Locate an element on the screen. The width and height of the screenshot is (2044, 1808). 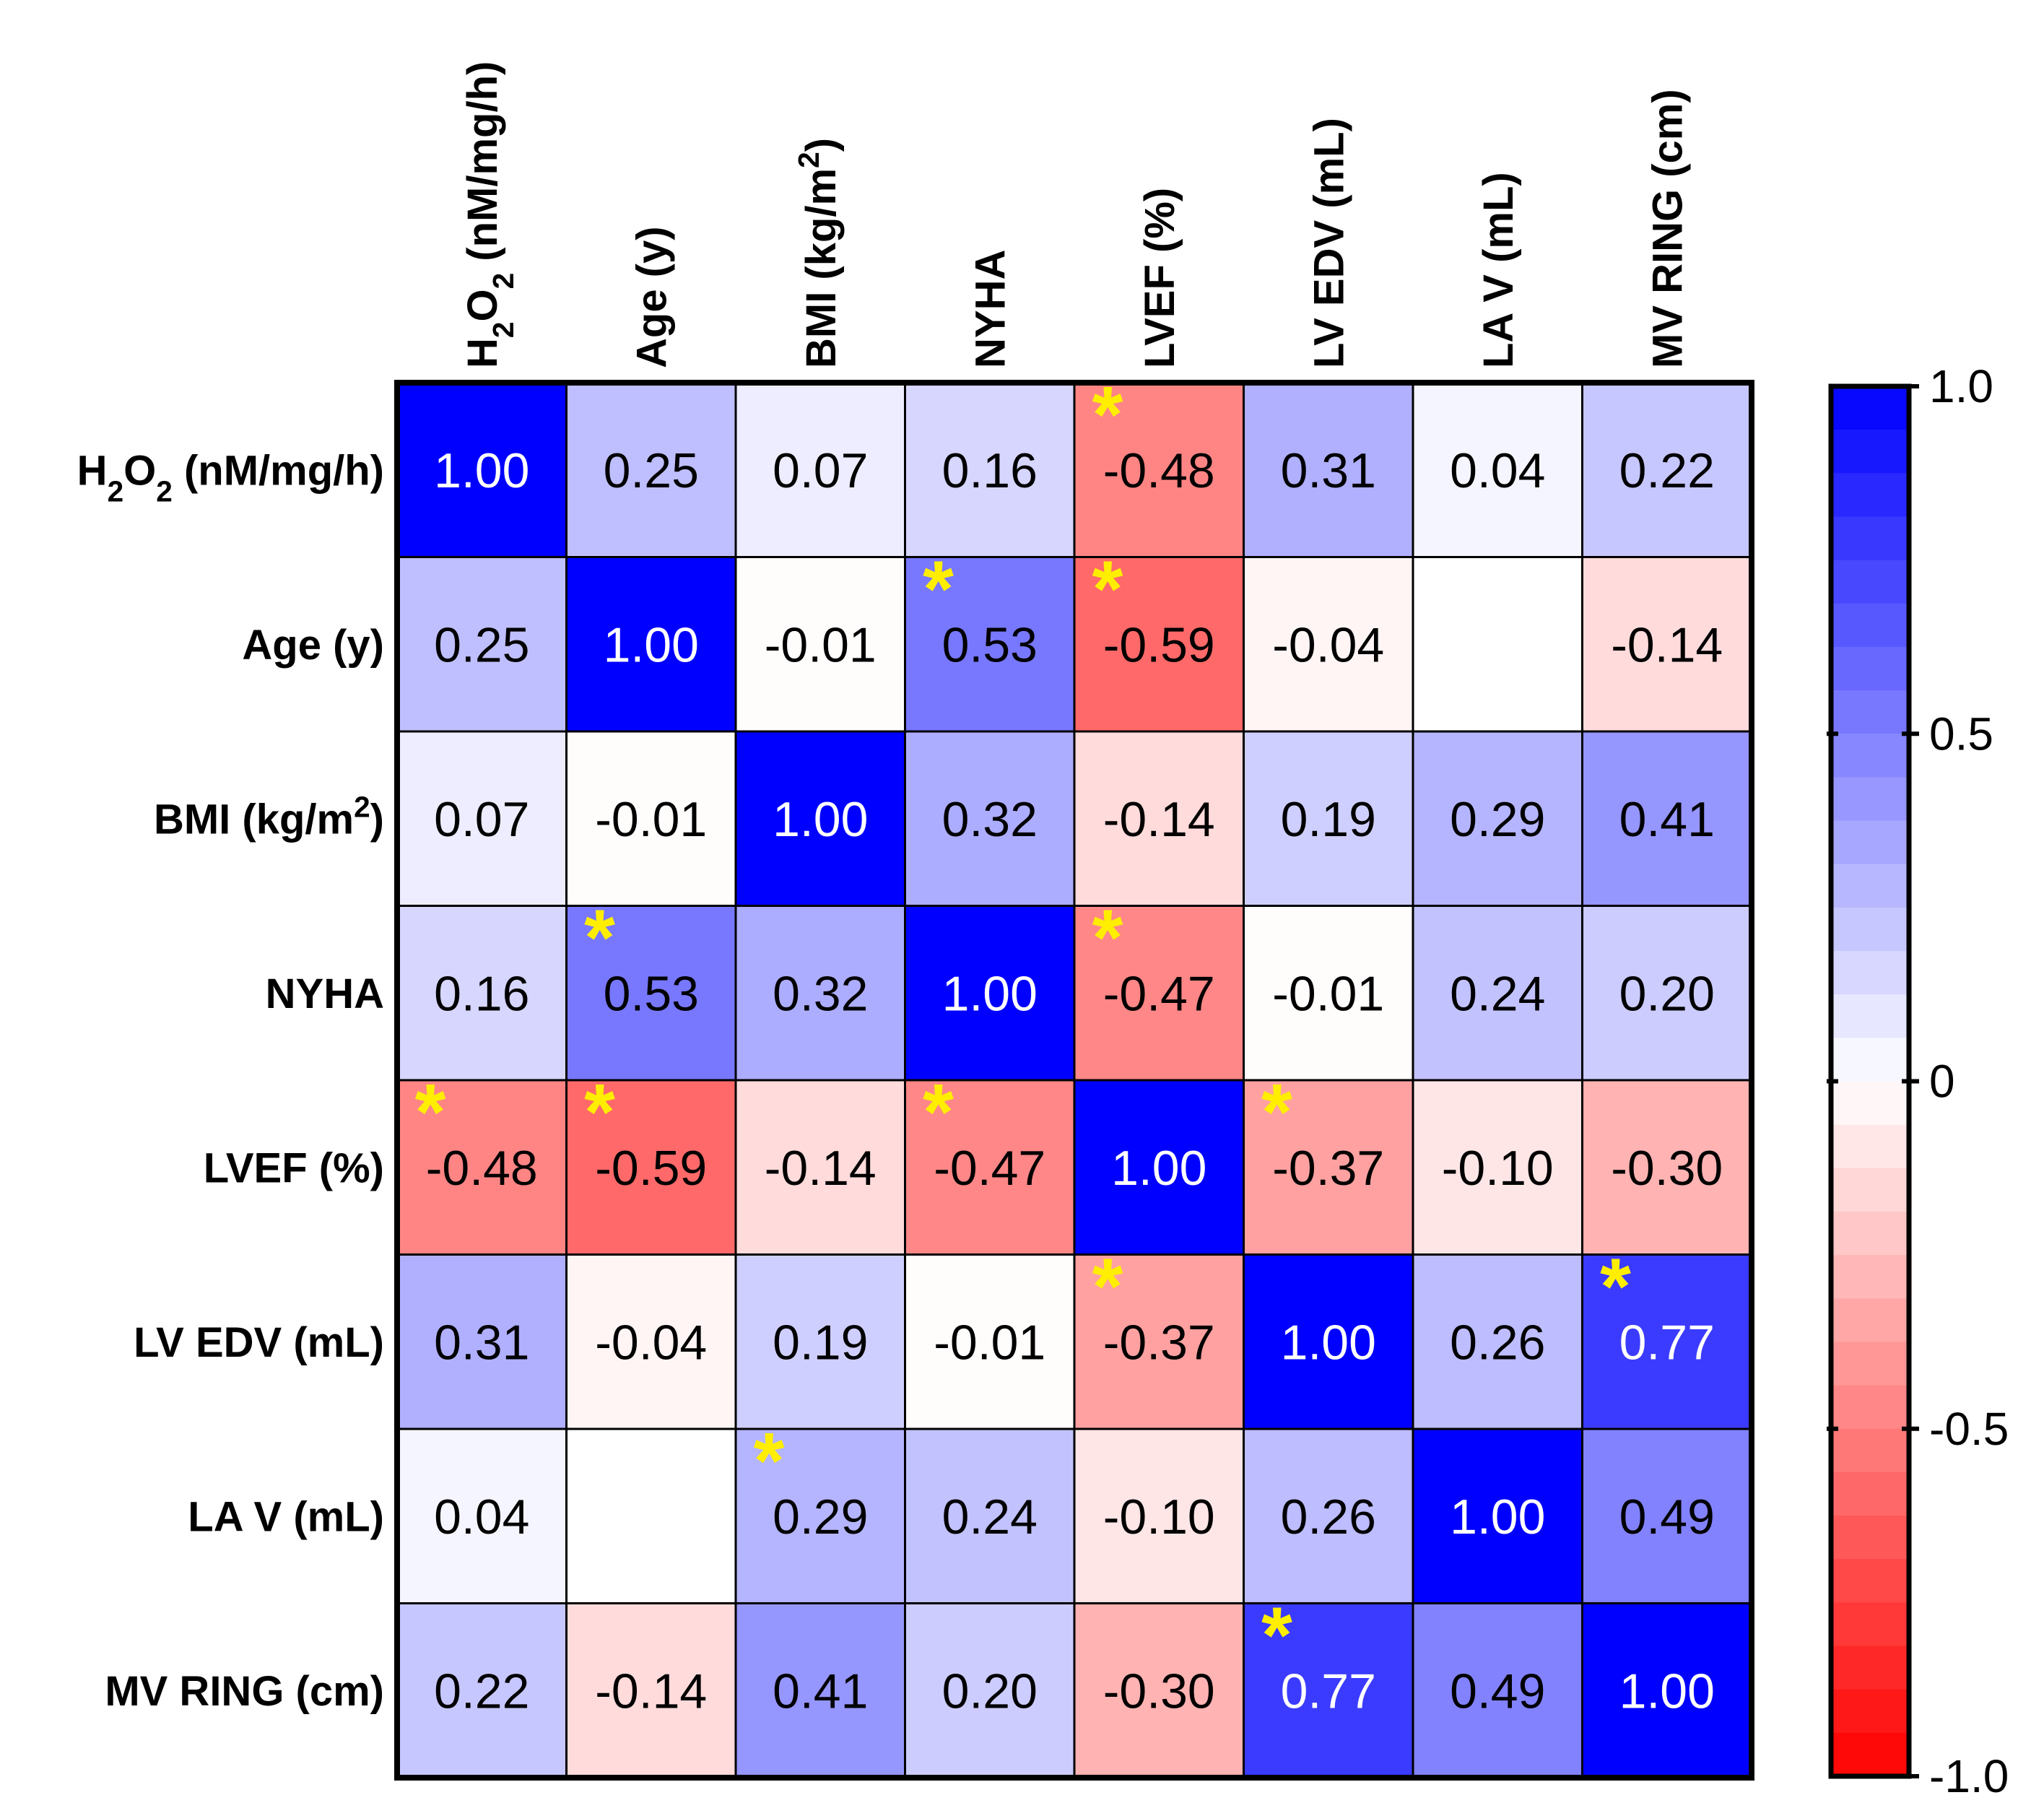
heatmap-cell-r3-c3 is located at coordinates (990, 994).